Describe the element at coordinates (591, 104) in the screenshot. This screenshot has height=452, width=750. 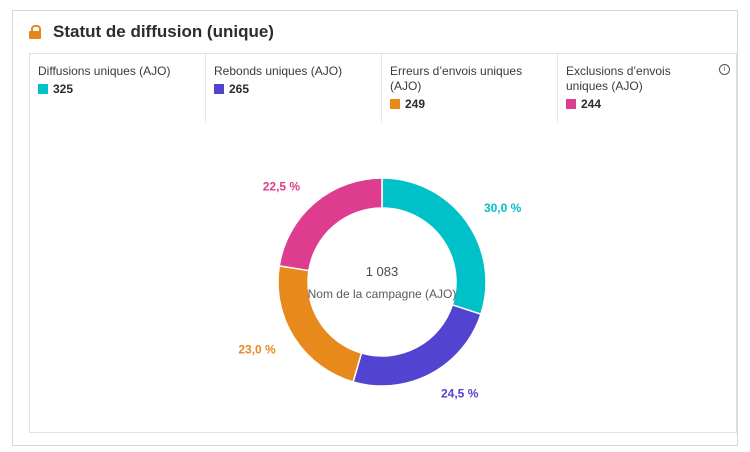
I see `metric-value: 244` at that location.